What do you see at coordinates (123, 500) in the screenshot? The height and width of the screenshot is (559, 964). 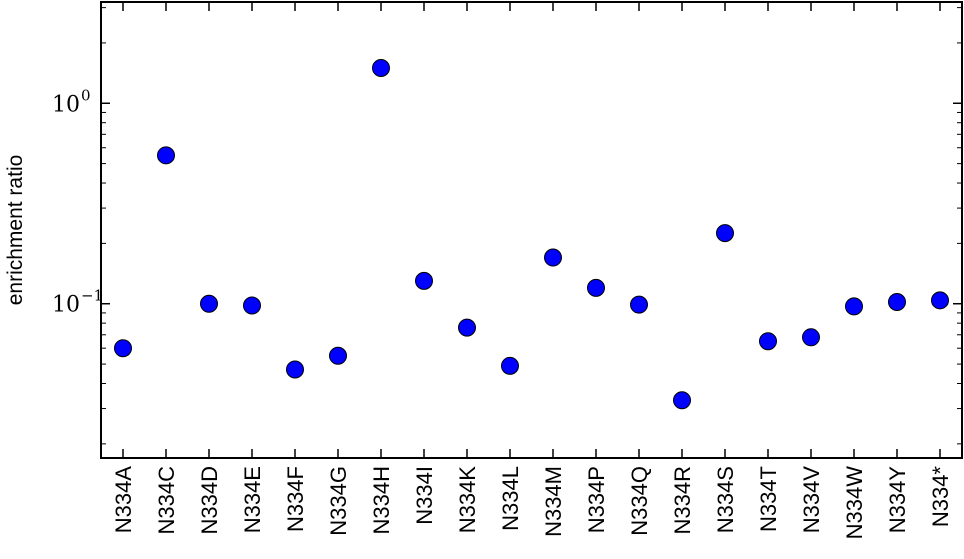 I see `x-tick-label: N334A` at bounding box center [123, 500].